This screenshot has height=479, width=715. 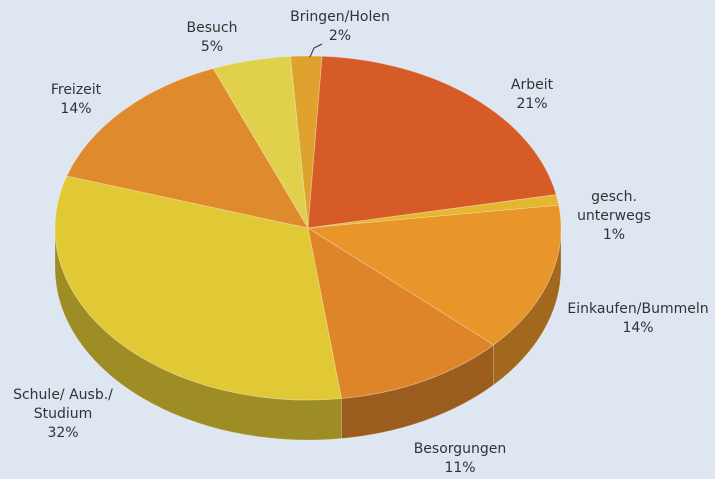 I want to click on slice-label: Schule/ Ausb./ Studium 32%, so click(x=63, y=414).